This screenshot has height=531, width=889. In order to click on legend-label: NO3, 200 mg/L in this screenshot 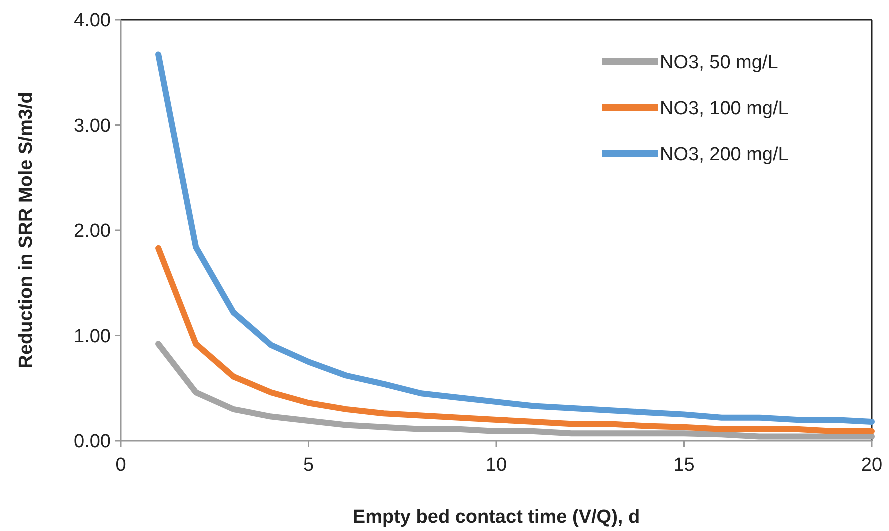, I will do `click(724, 155)`.